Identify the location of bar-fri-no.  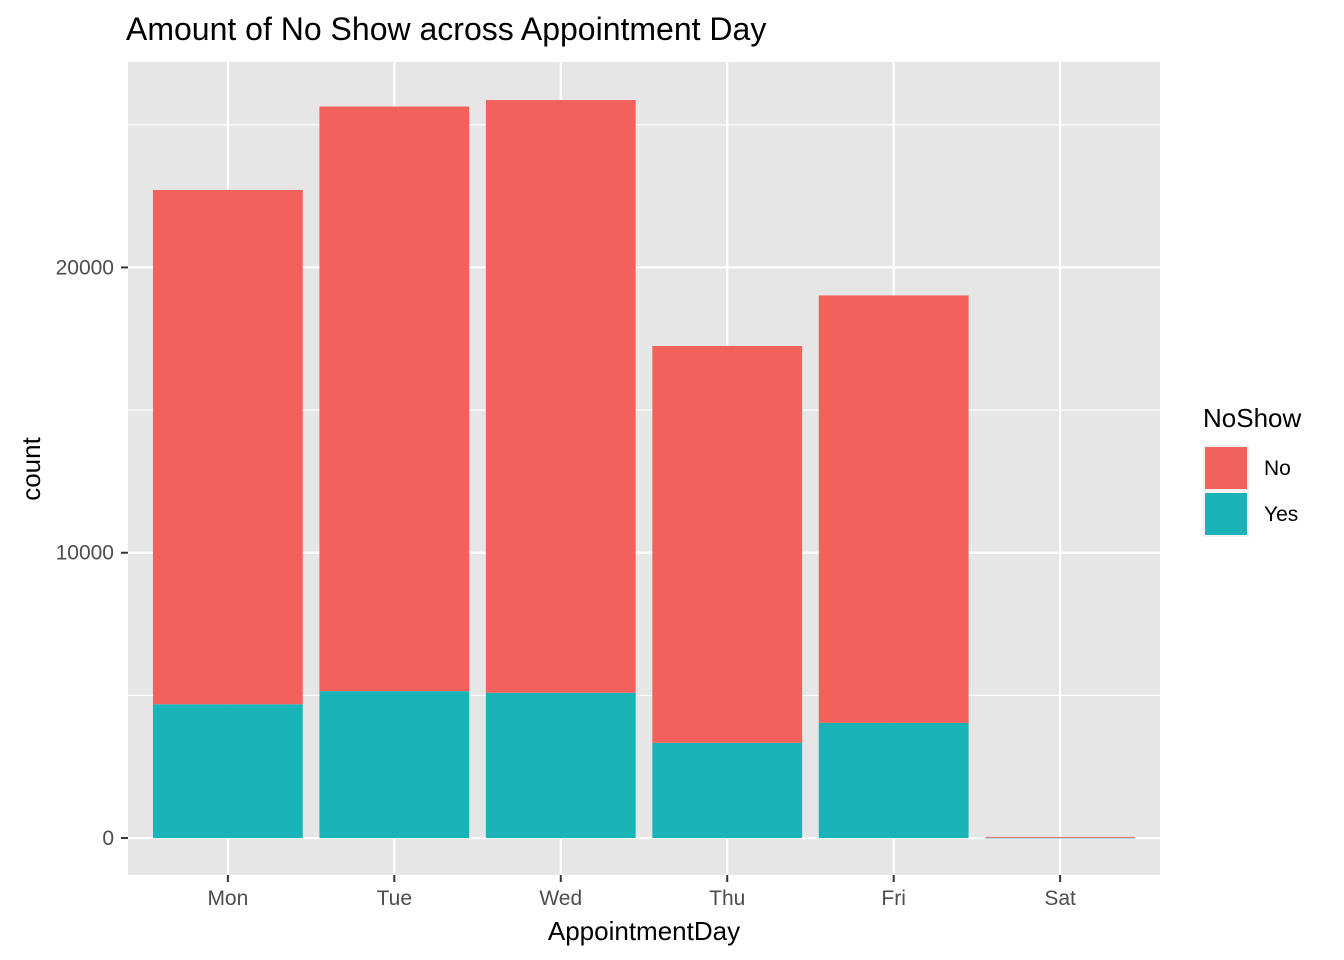
(893, 509).